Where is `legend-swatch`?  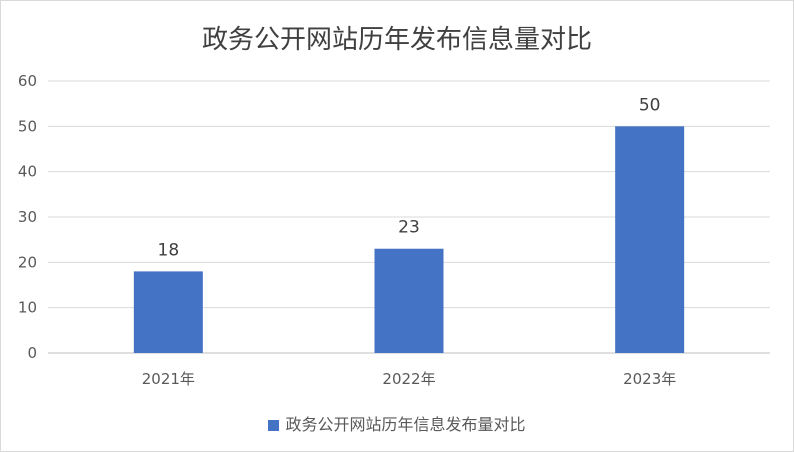 legend-swatch is located at coordinates (274, 425).